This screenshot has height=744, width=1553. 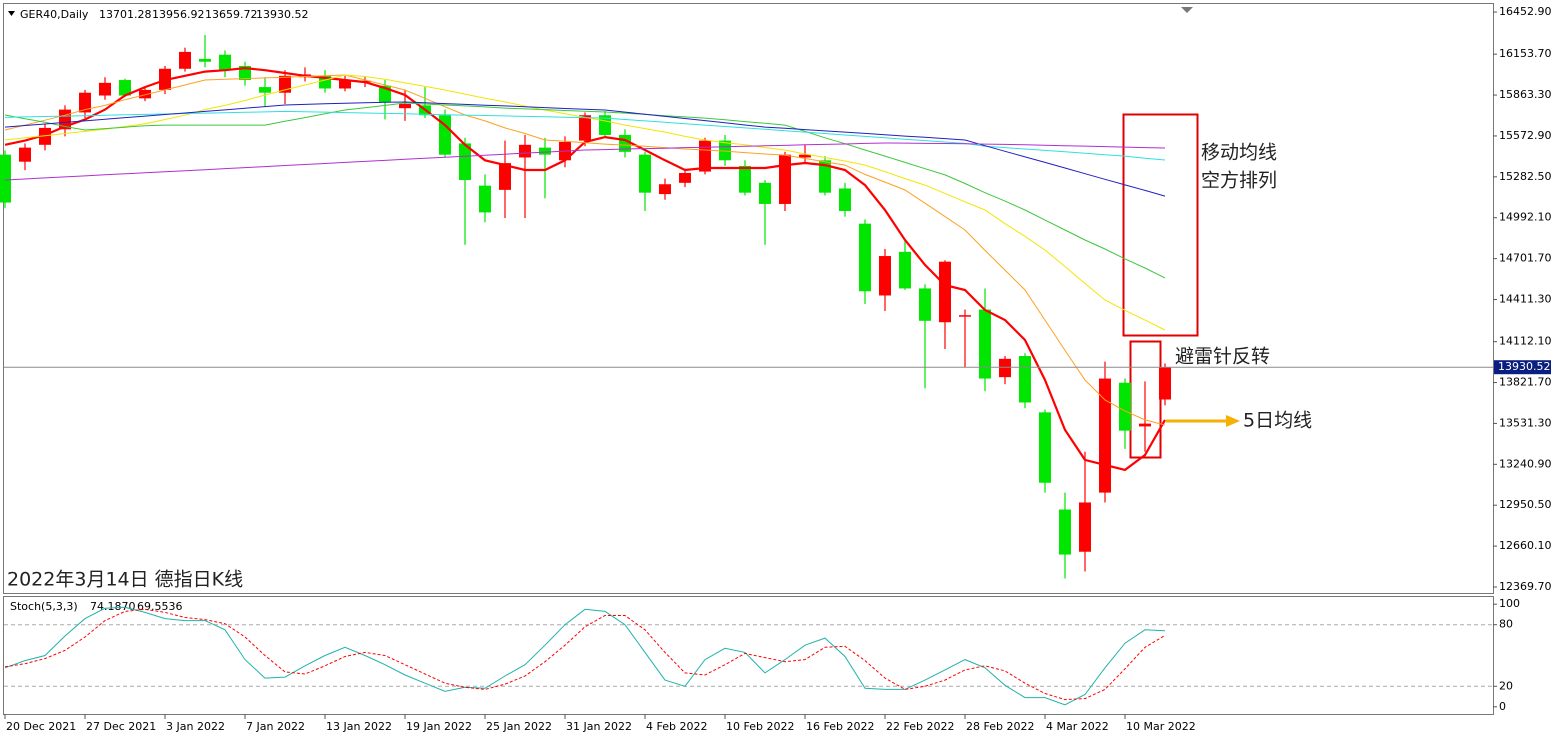 What do you see at coordinates (160, 606) in the screenshot?
I see `stoch-signal-value: 69.5536` at bounding box center [160, 606].